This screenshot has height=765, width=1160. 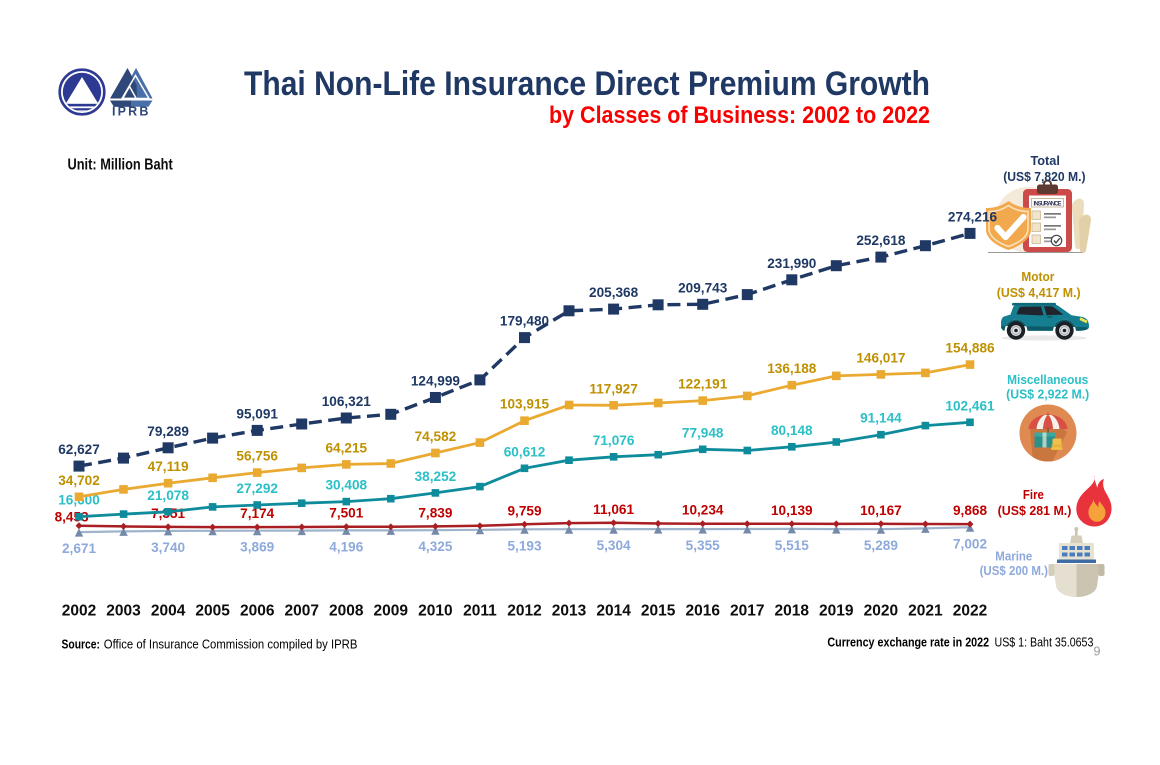 What do you see at coordinates (792, 510) in the screenshot?
I see `svg-text: 10,139` at bounding box center [792, 510].